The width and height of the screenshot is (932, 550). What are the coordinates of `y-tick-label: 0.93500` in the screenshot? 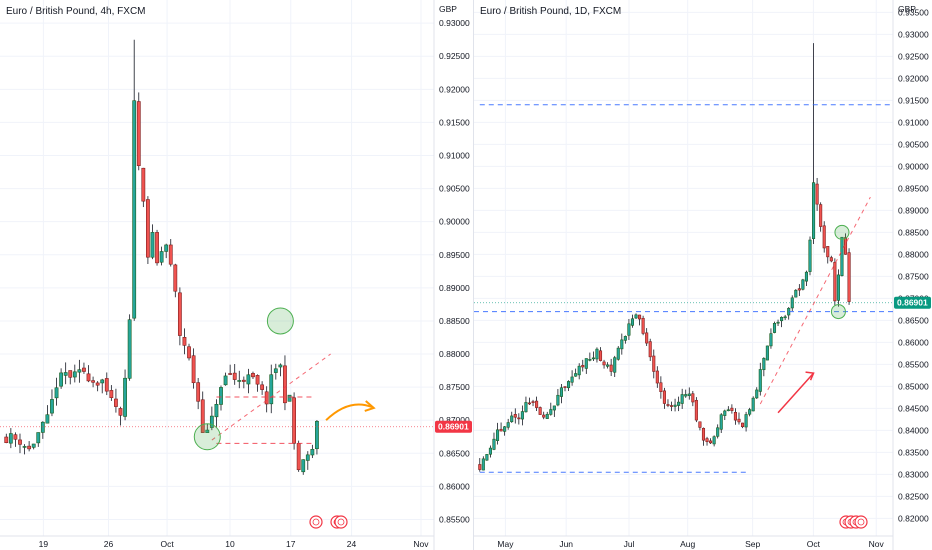 It's located at (913, 12).